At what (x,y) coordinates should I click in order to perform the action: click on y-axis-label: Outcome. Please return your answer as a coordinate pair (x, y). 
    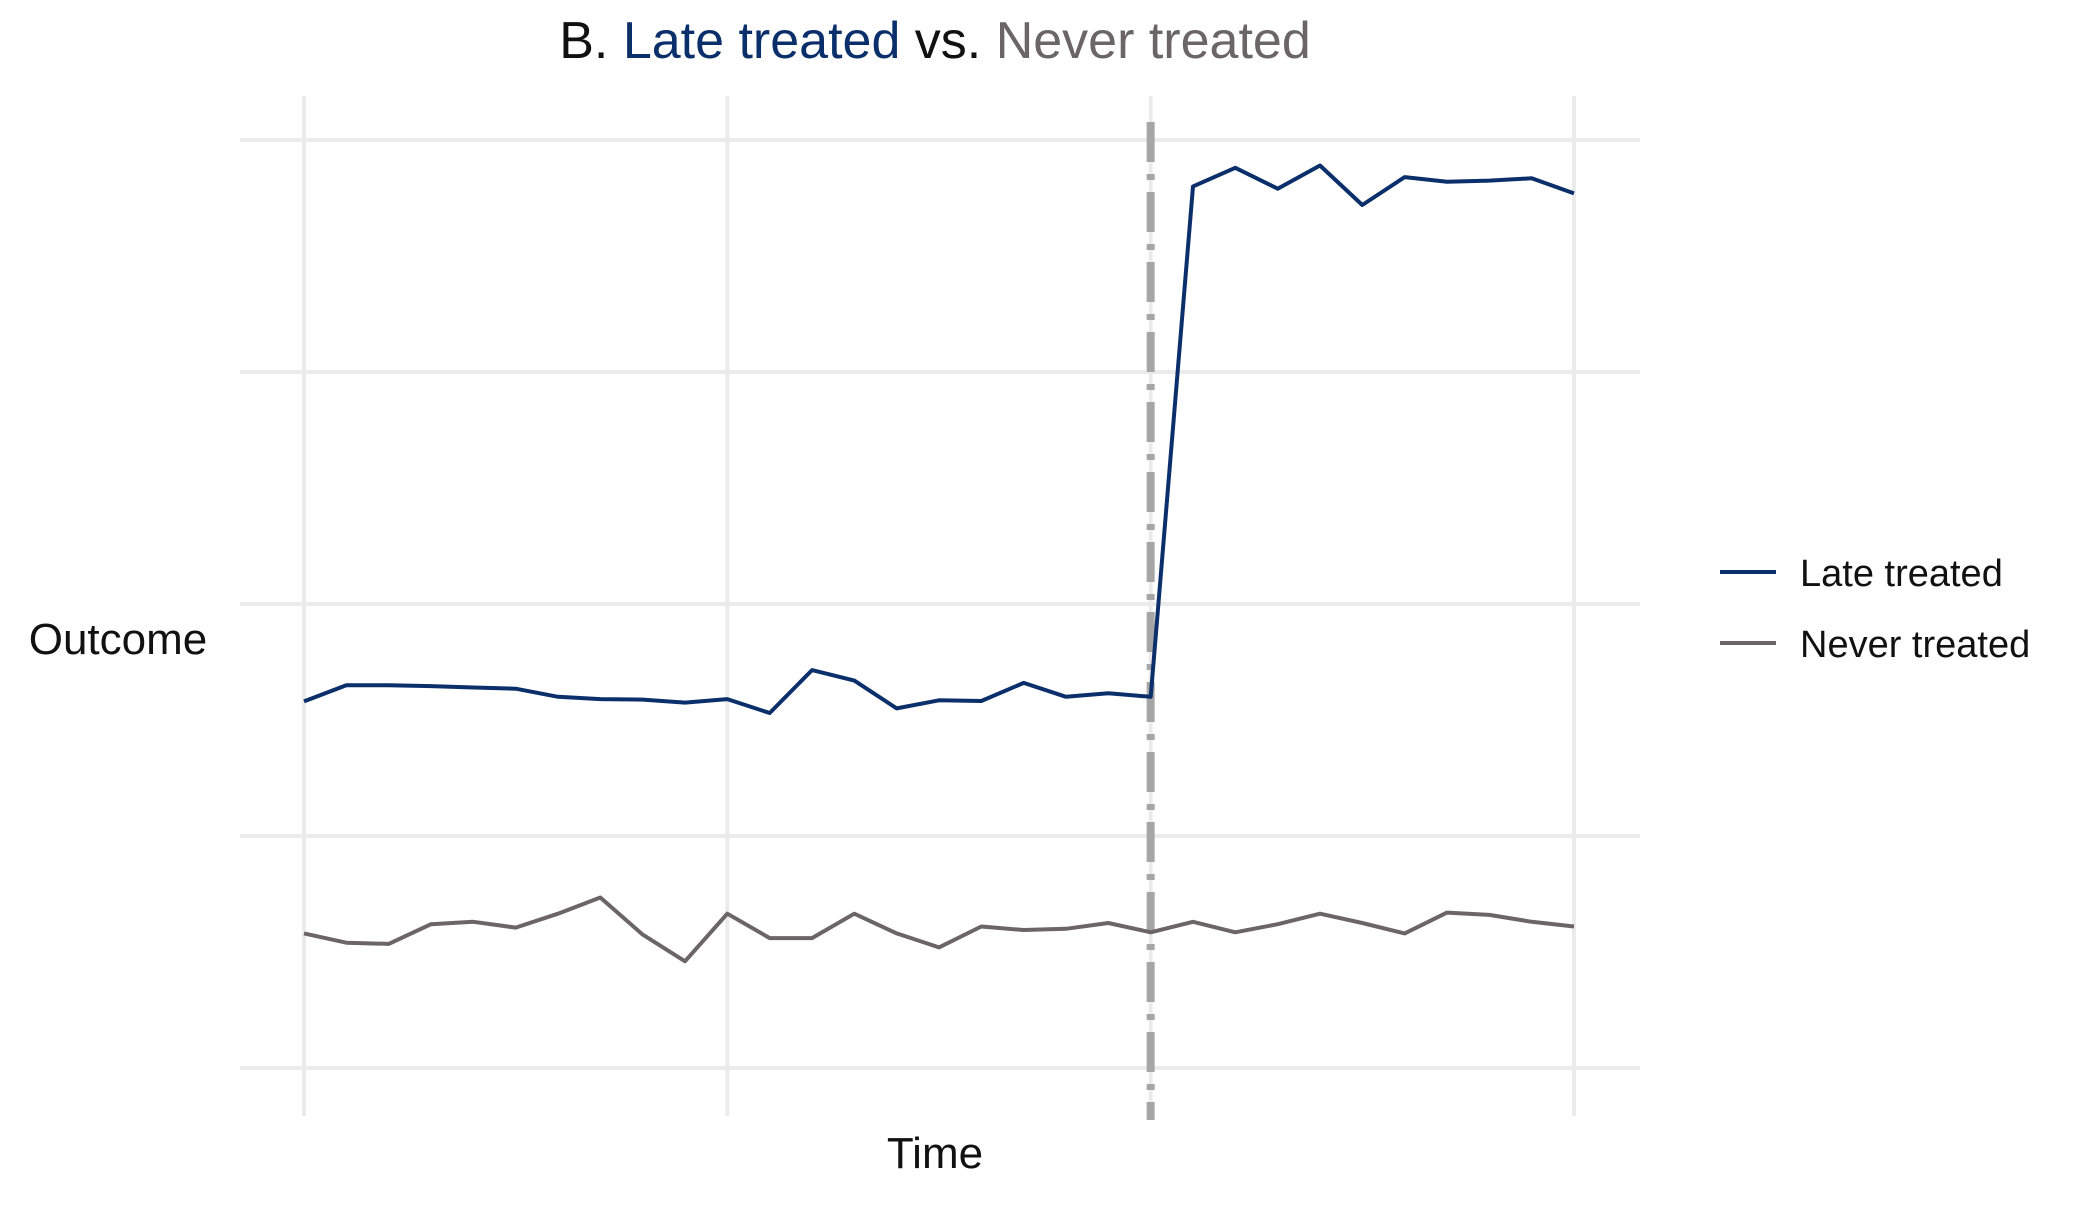
    Looking at the image, I should click on (118, 639).